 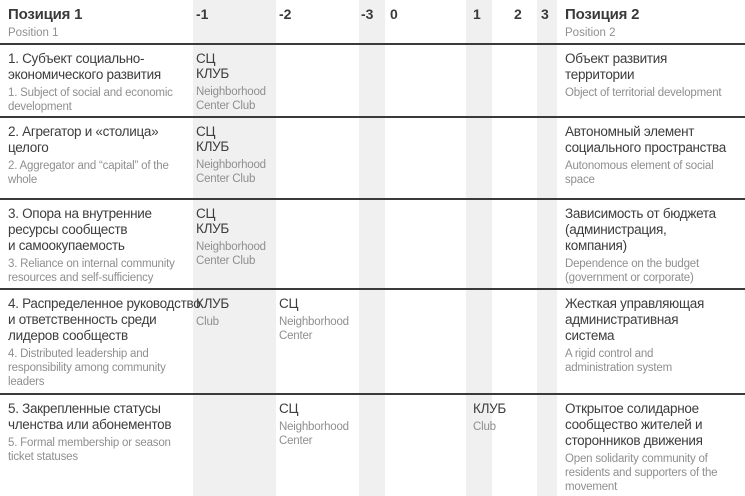 What do you see at coordinates (654, 23) in the screenshot?
I see `position2-header: Позиция 2 Position 2` at bounding box center [654, 23].